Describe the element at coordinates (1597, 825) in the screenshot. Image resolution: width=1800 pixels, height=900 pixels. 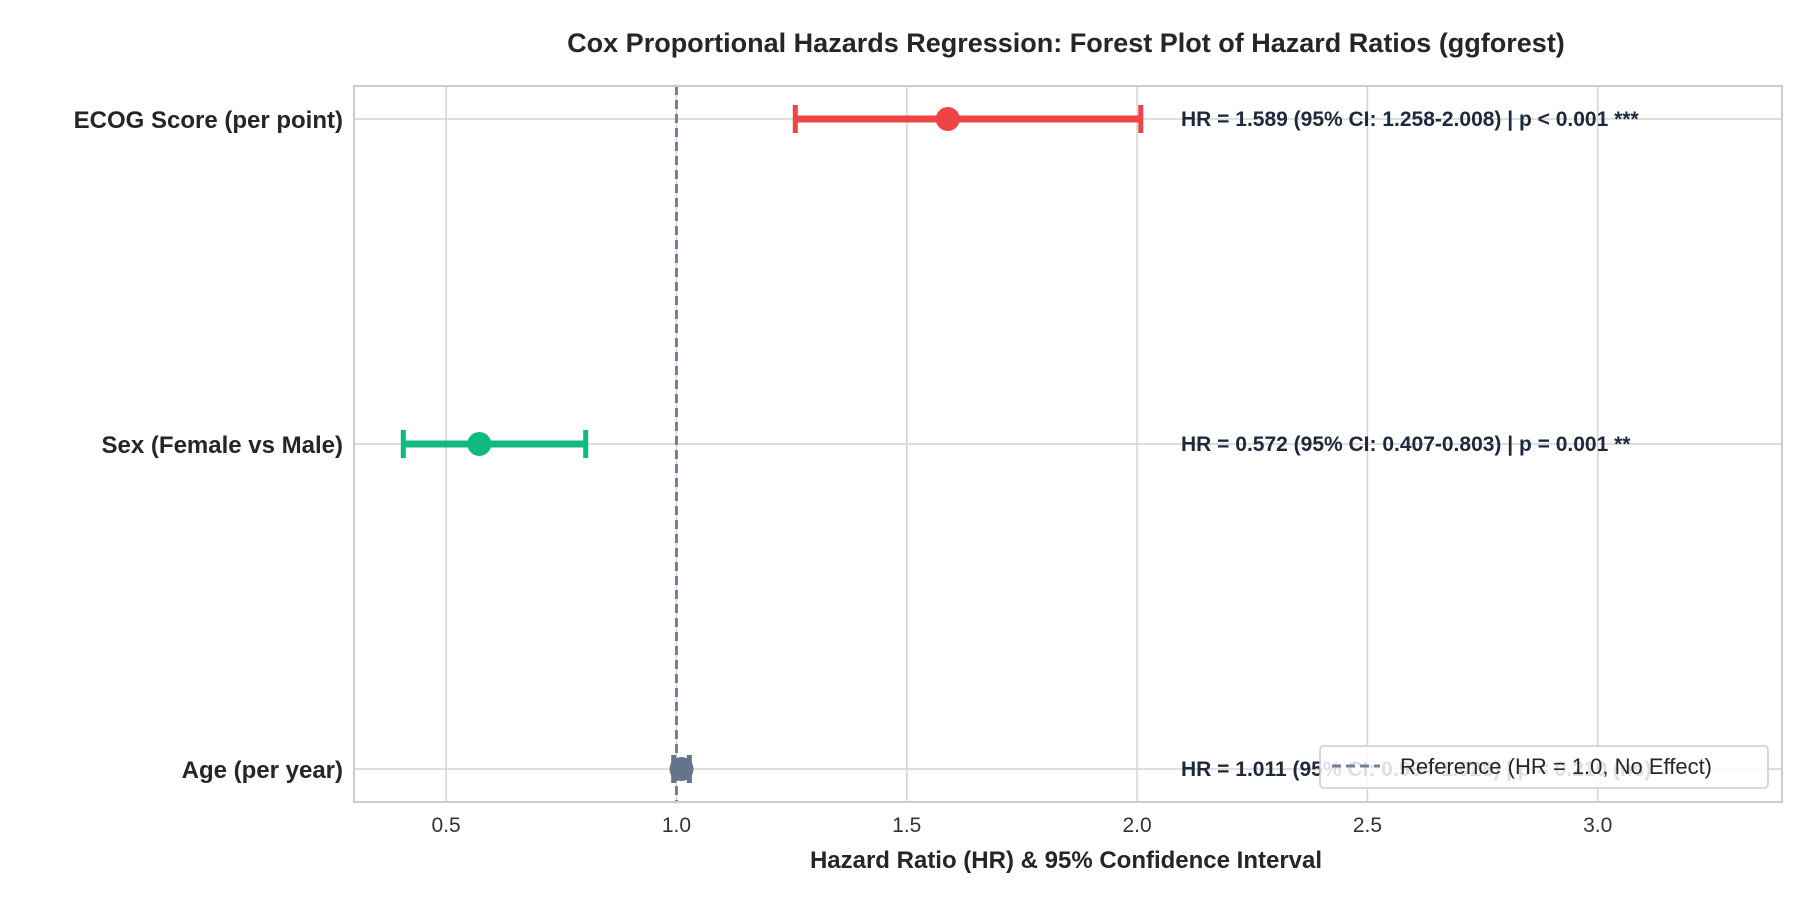
I see `x-tick-label-5: 3.0` at that location.